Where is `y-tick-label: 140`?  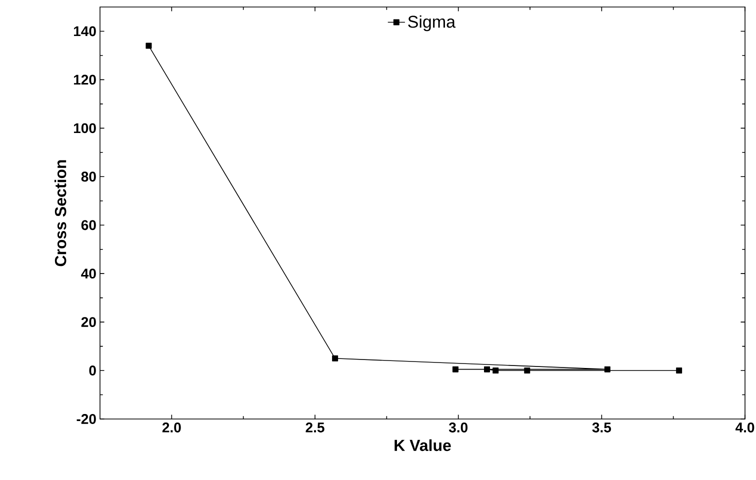 y-tick-label: 140 is located at coordinates (85, 31).